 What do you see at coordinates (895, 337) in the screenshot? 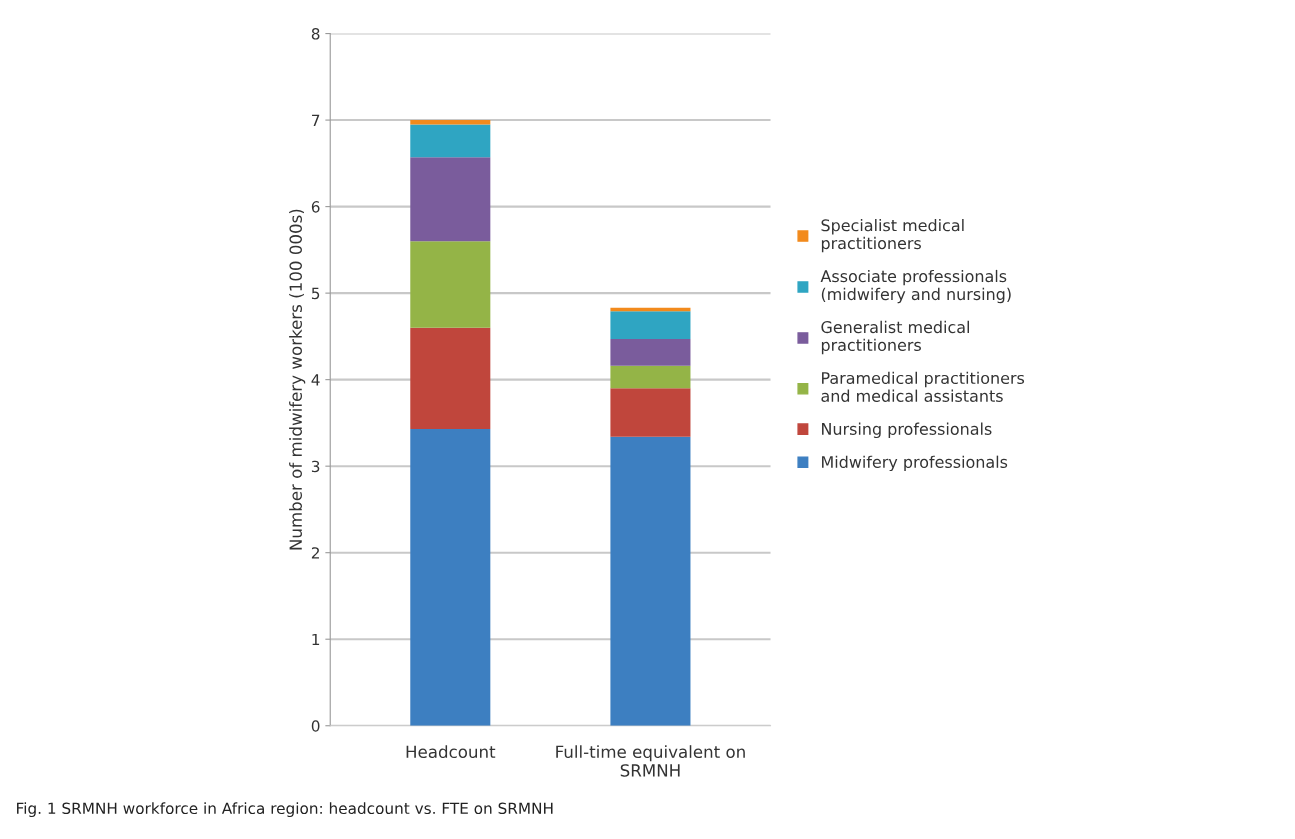
I see `legend-label: Generalist medical practitioners` at bounding box center [895, 337].